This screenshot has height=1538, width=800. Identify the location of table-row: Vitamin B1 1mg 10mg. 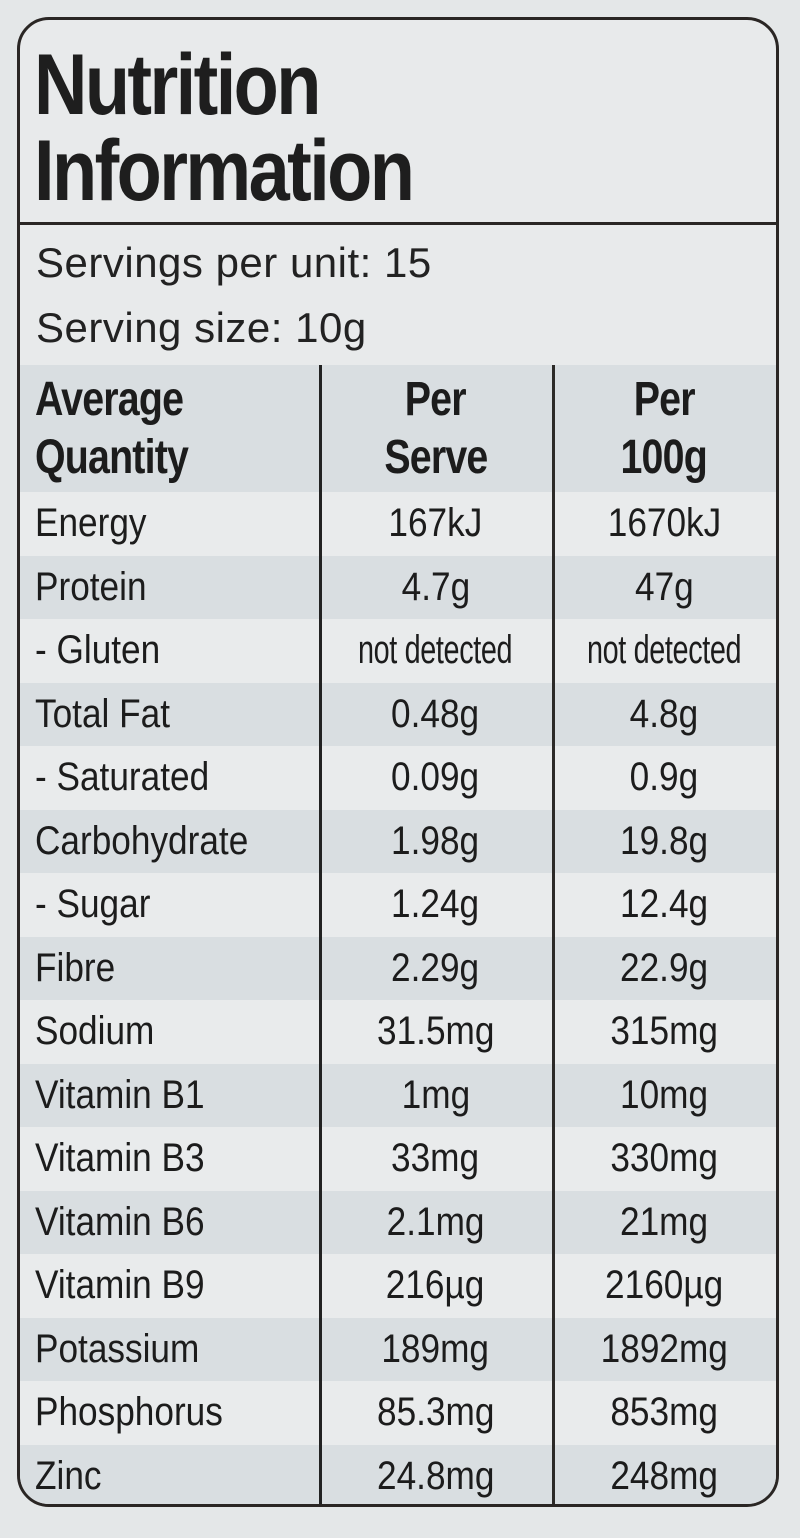
(398, 1095).